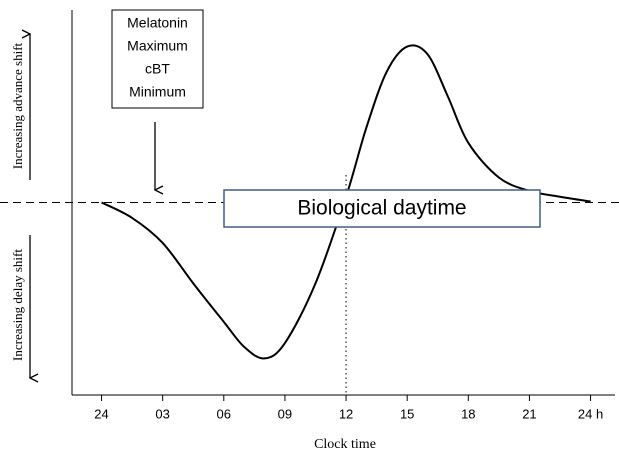 Image resolution: width=619 pixels, height=457 pixels. I want to click on y-label-lower: Increasing delay shift, so click(17, 305).